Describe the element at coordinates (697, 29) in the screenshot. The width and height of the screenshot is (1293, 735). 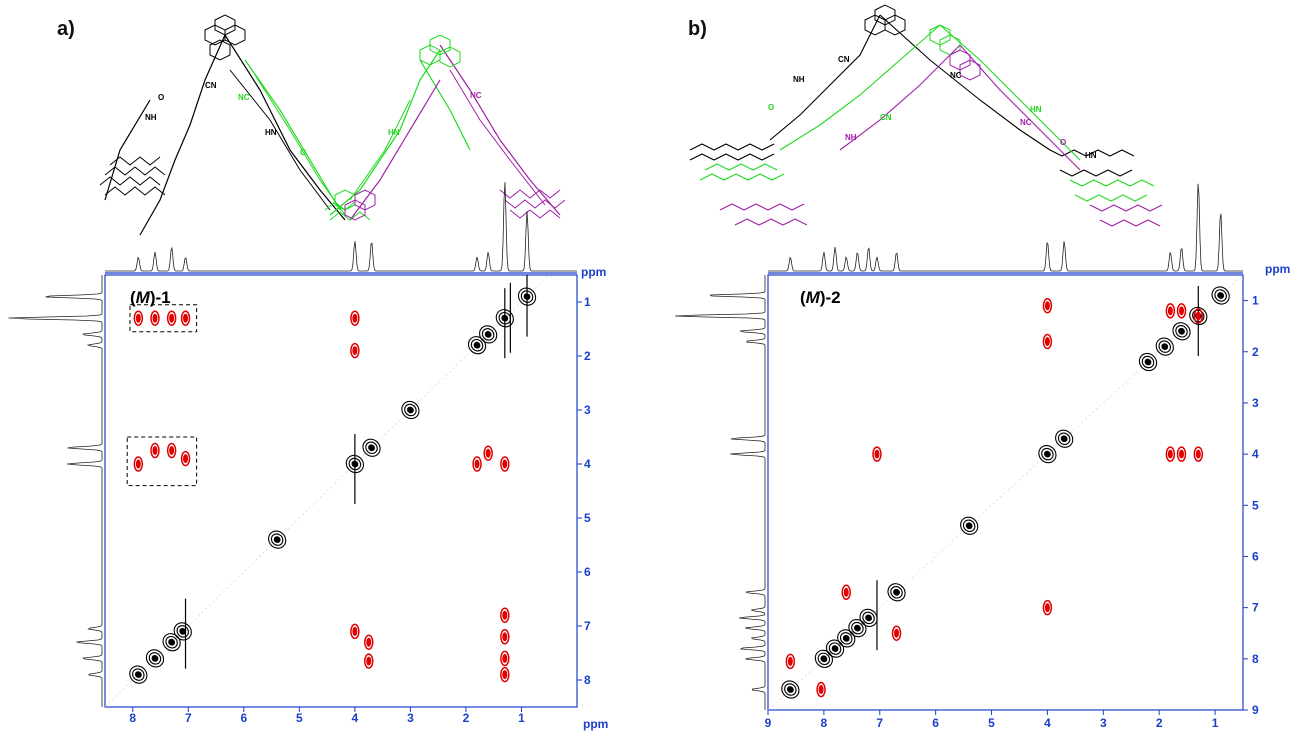
I see `panel-b-letter: b)` at that location.